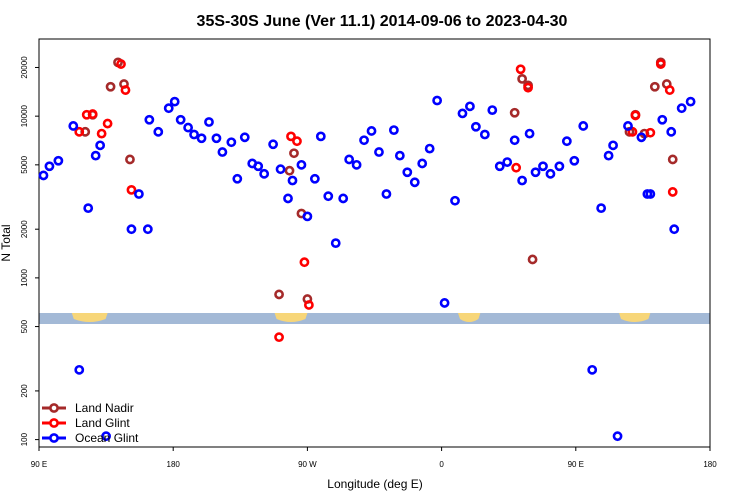  Describe the element at coordinates (89, 317) in the screenshot. I see `map-land-australia` at that location.